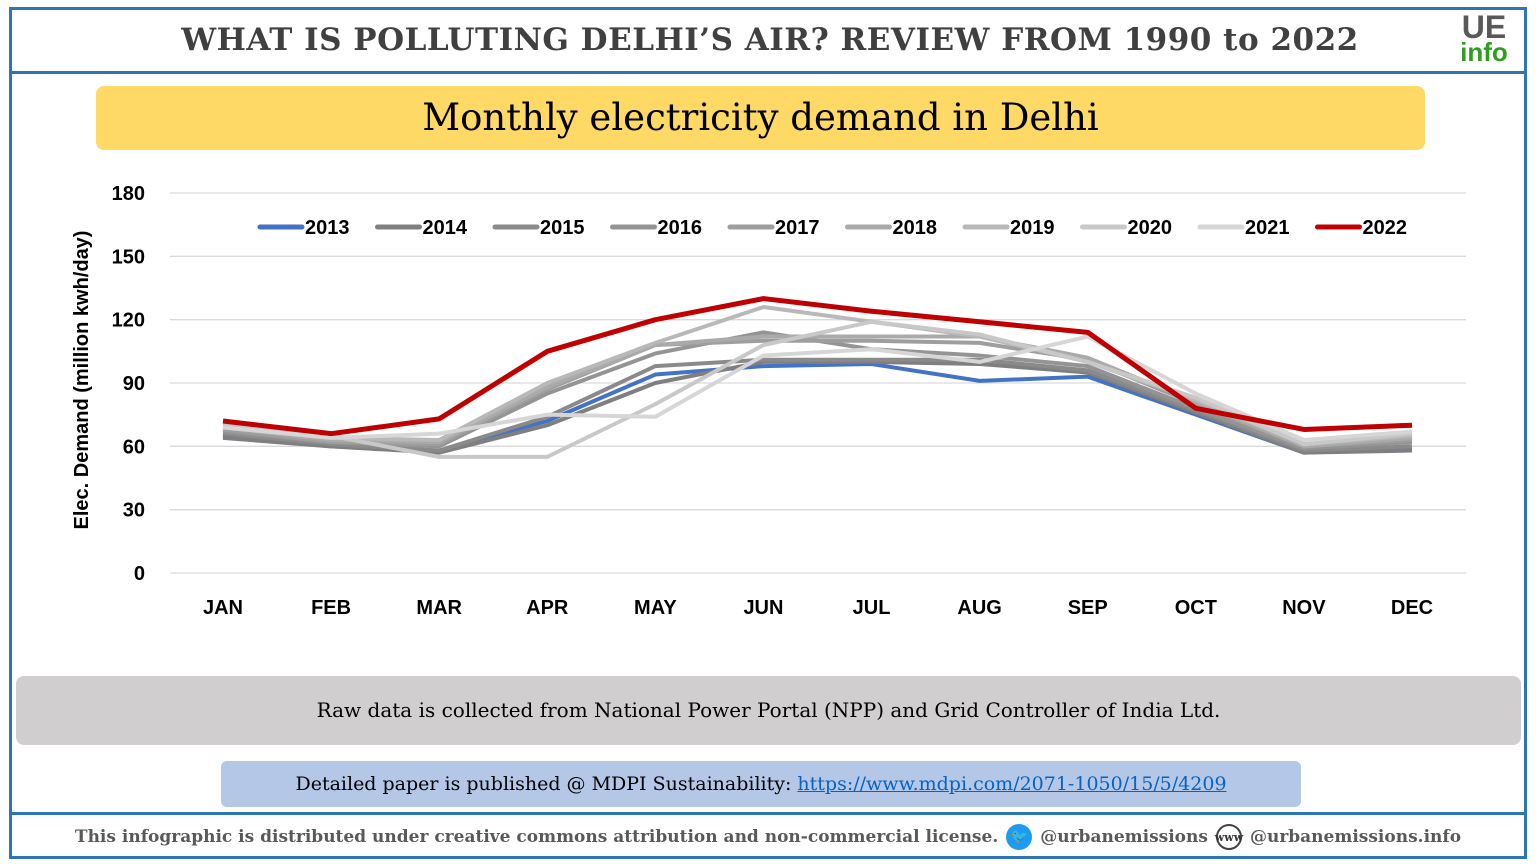 This screenshot has height=864, width=1536. What do you see at coordinates (1484, 27) in the screenshot?
I see `logo-text-top: UE` at bounding box center [1484, 27].